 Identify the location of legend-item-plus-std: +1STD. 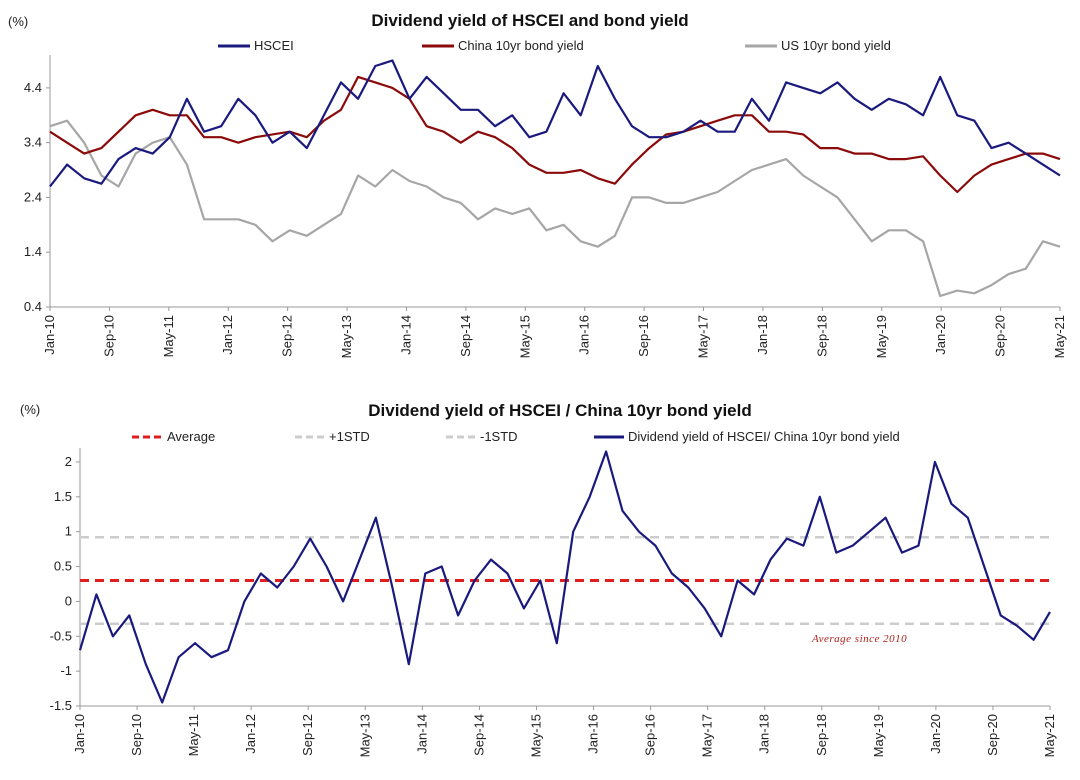
(332, 436).